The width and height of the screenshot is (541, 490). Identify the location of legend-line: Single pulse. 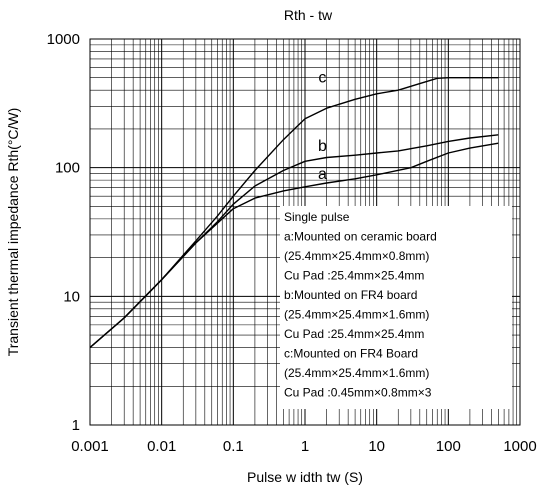
(317, 217).